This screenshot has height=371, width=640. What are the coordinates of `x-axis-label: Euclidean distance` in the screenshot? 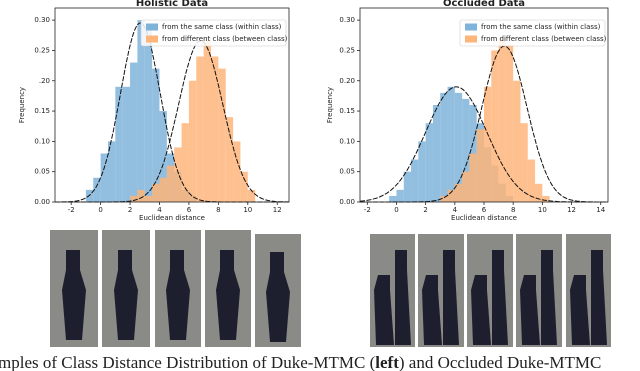 It's located at (484, 218).